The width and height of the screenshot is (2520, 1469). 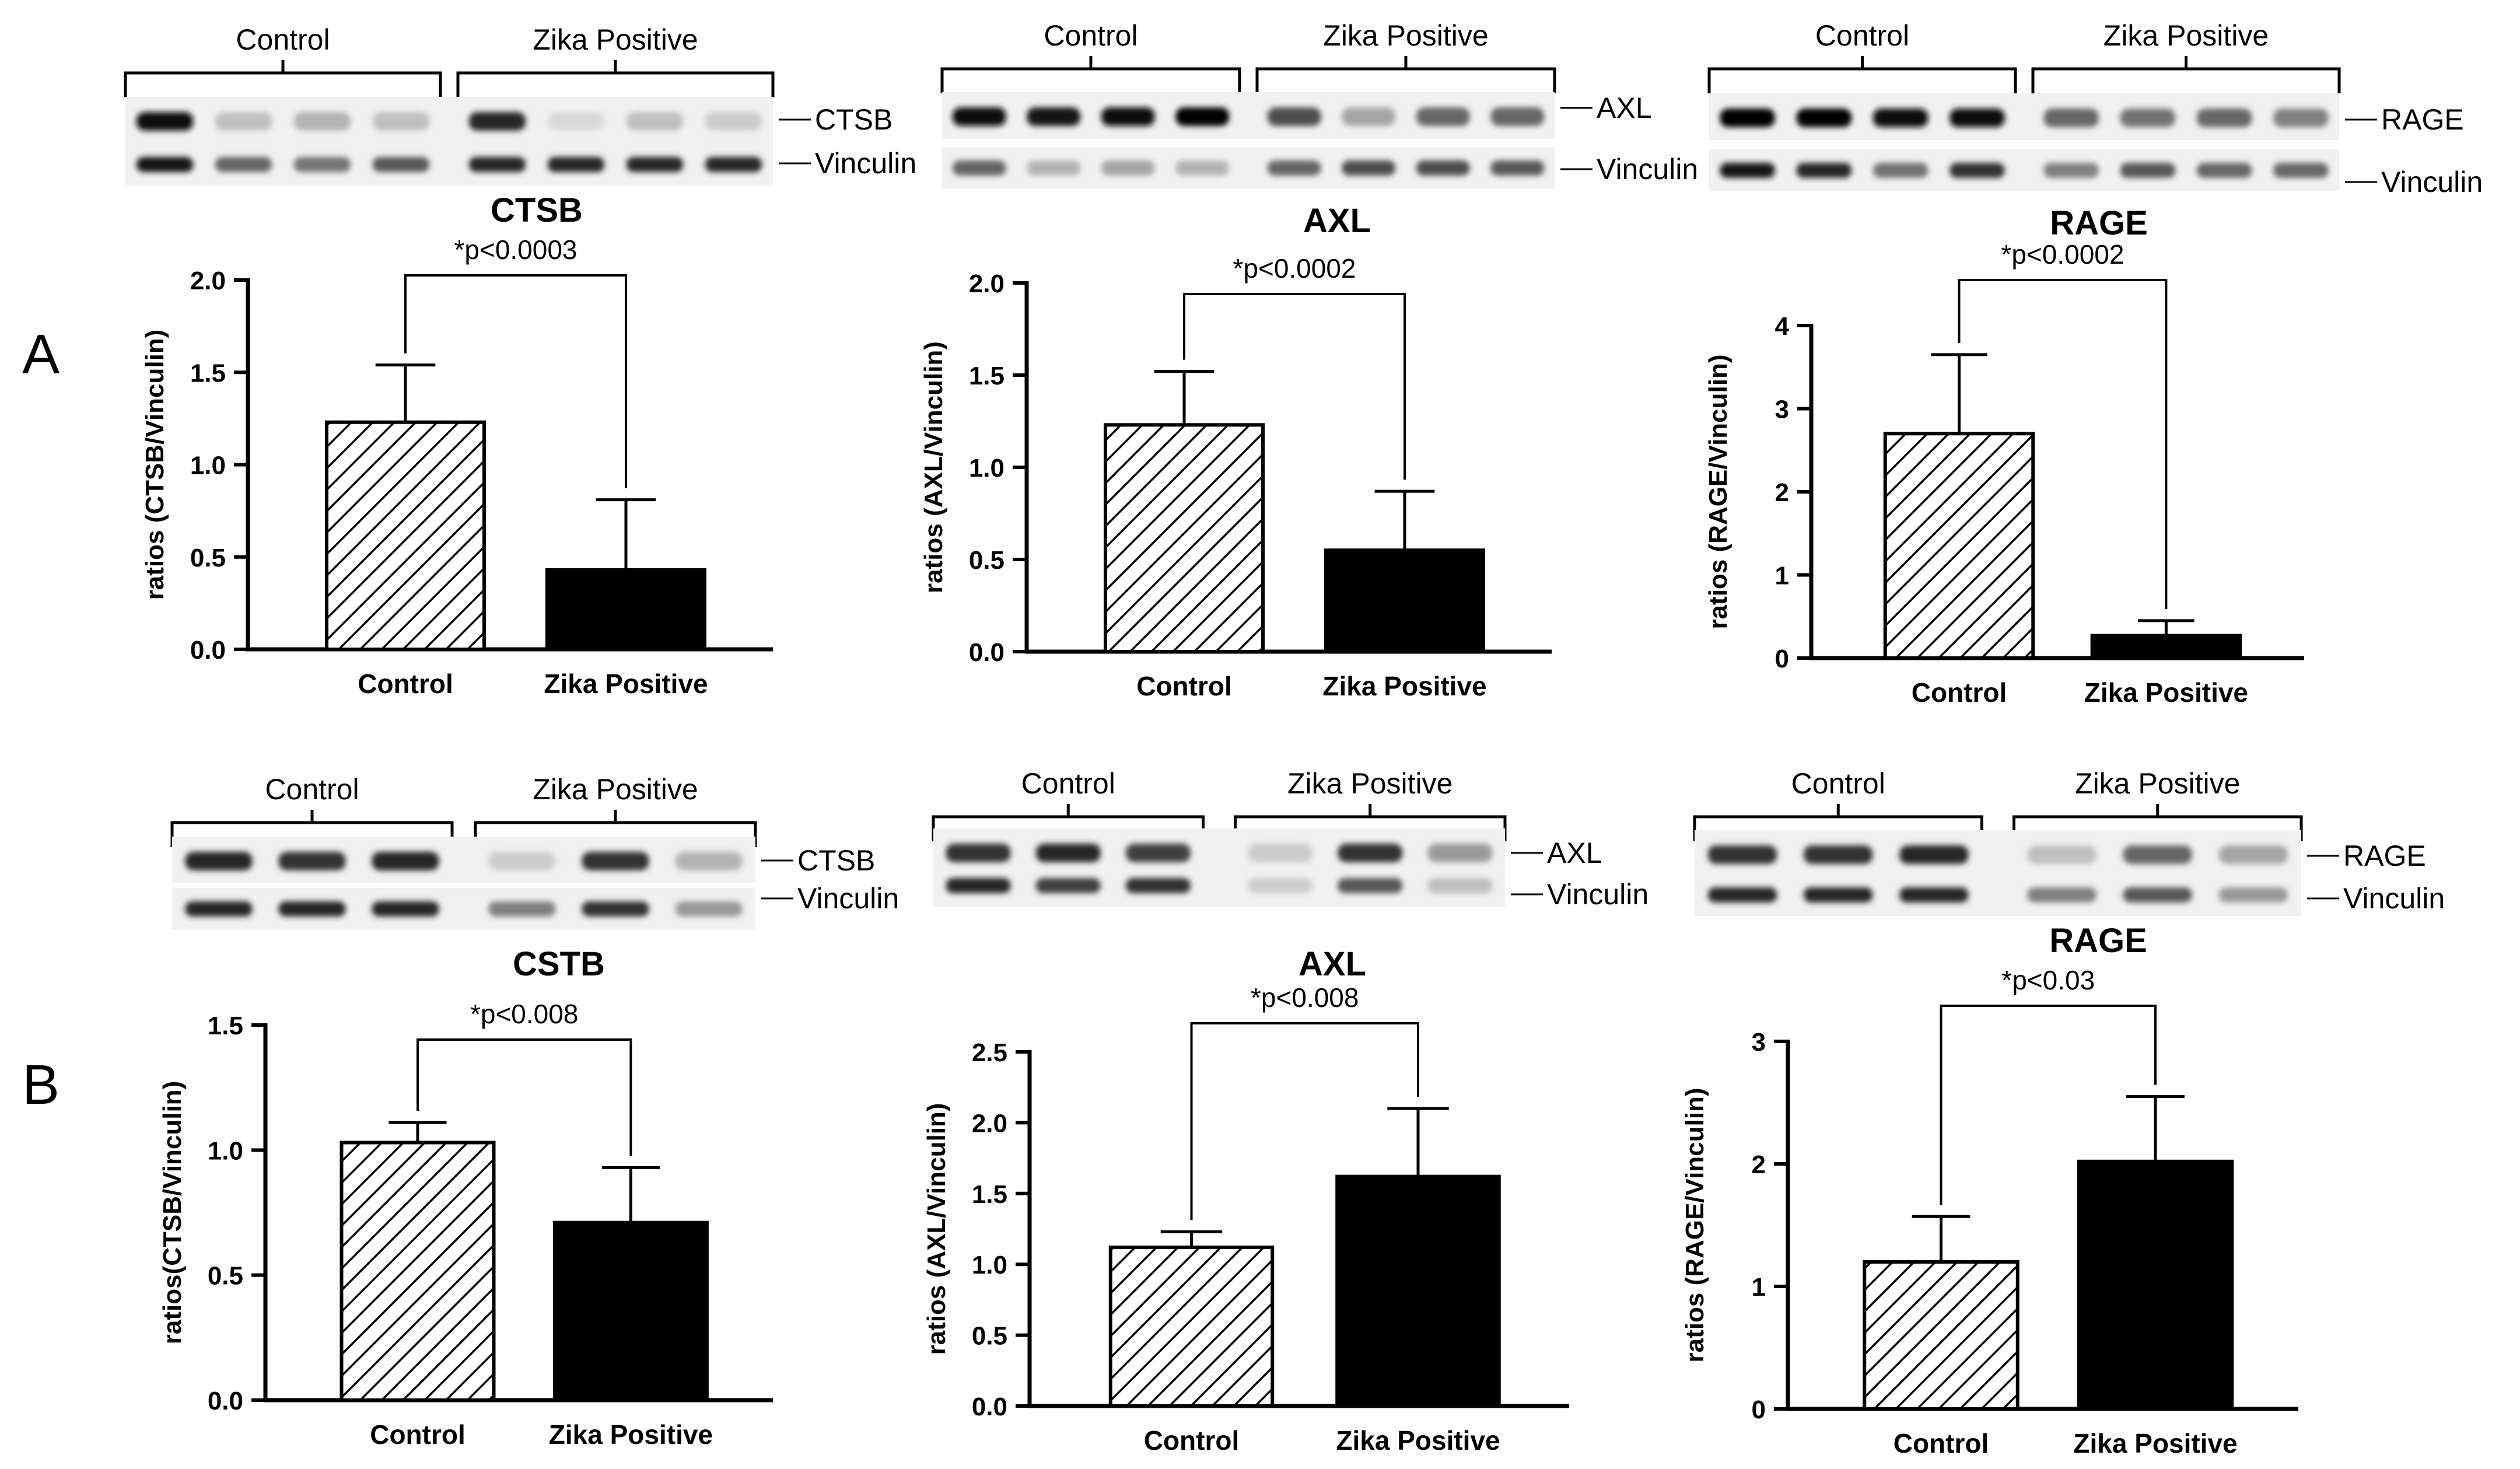 What do you see at coordinates (1332, 964) in the screenshot?
I see `chart-title: AXL` at bounding box center [1332, 964].